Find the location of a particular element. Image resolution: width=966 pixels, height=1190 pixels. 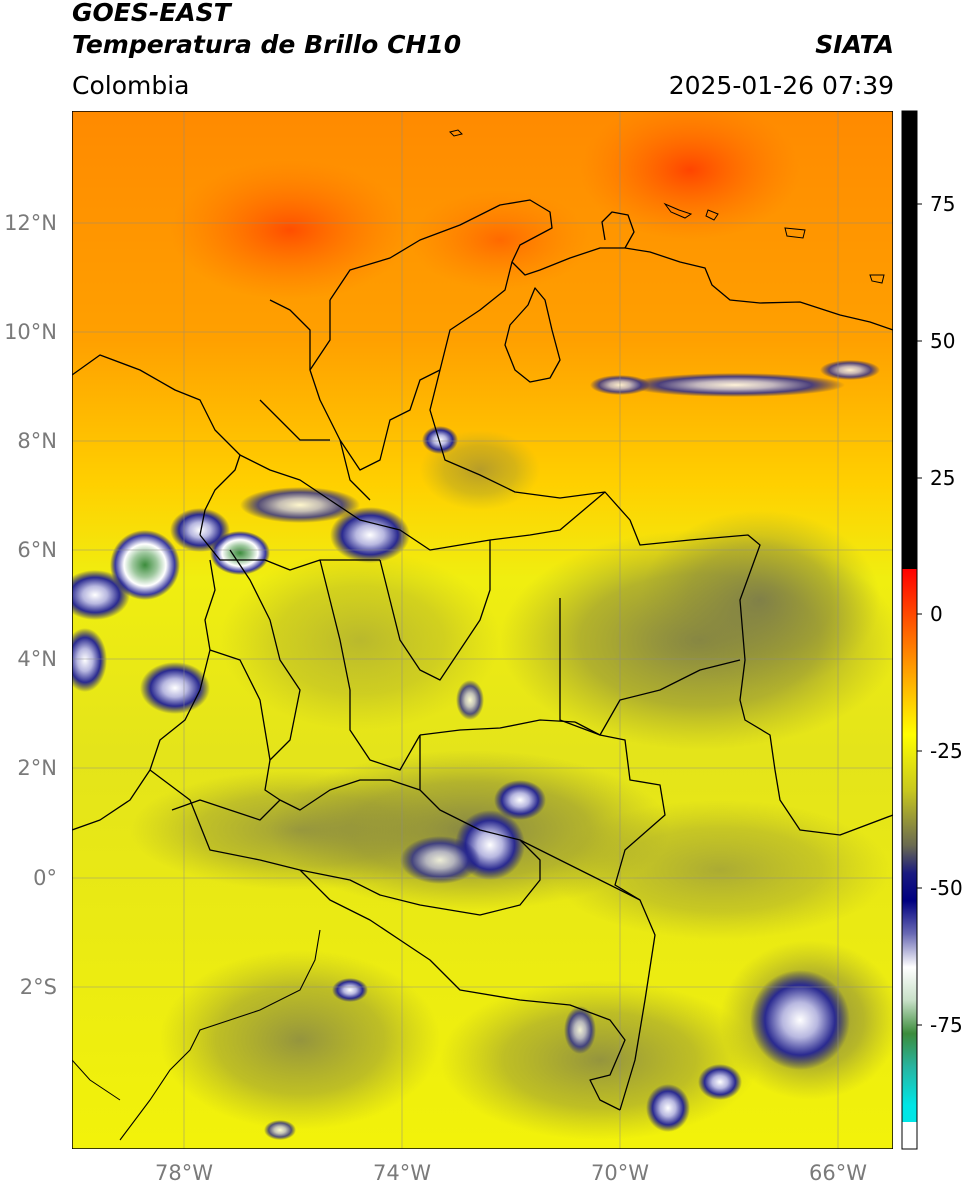

satellite-title: GOES-EAST is located at coordinates (151, 13).